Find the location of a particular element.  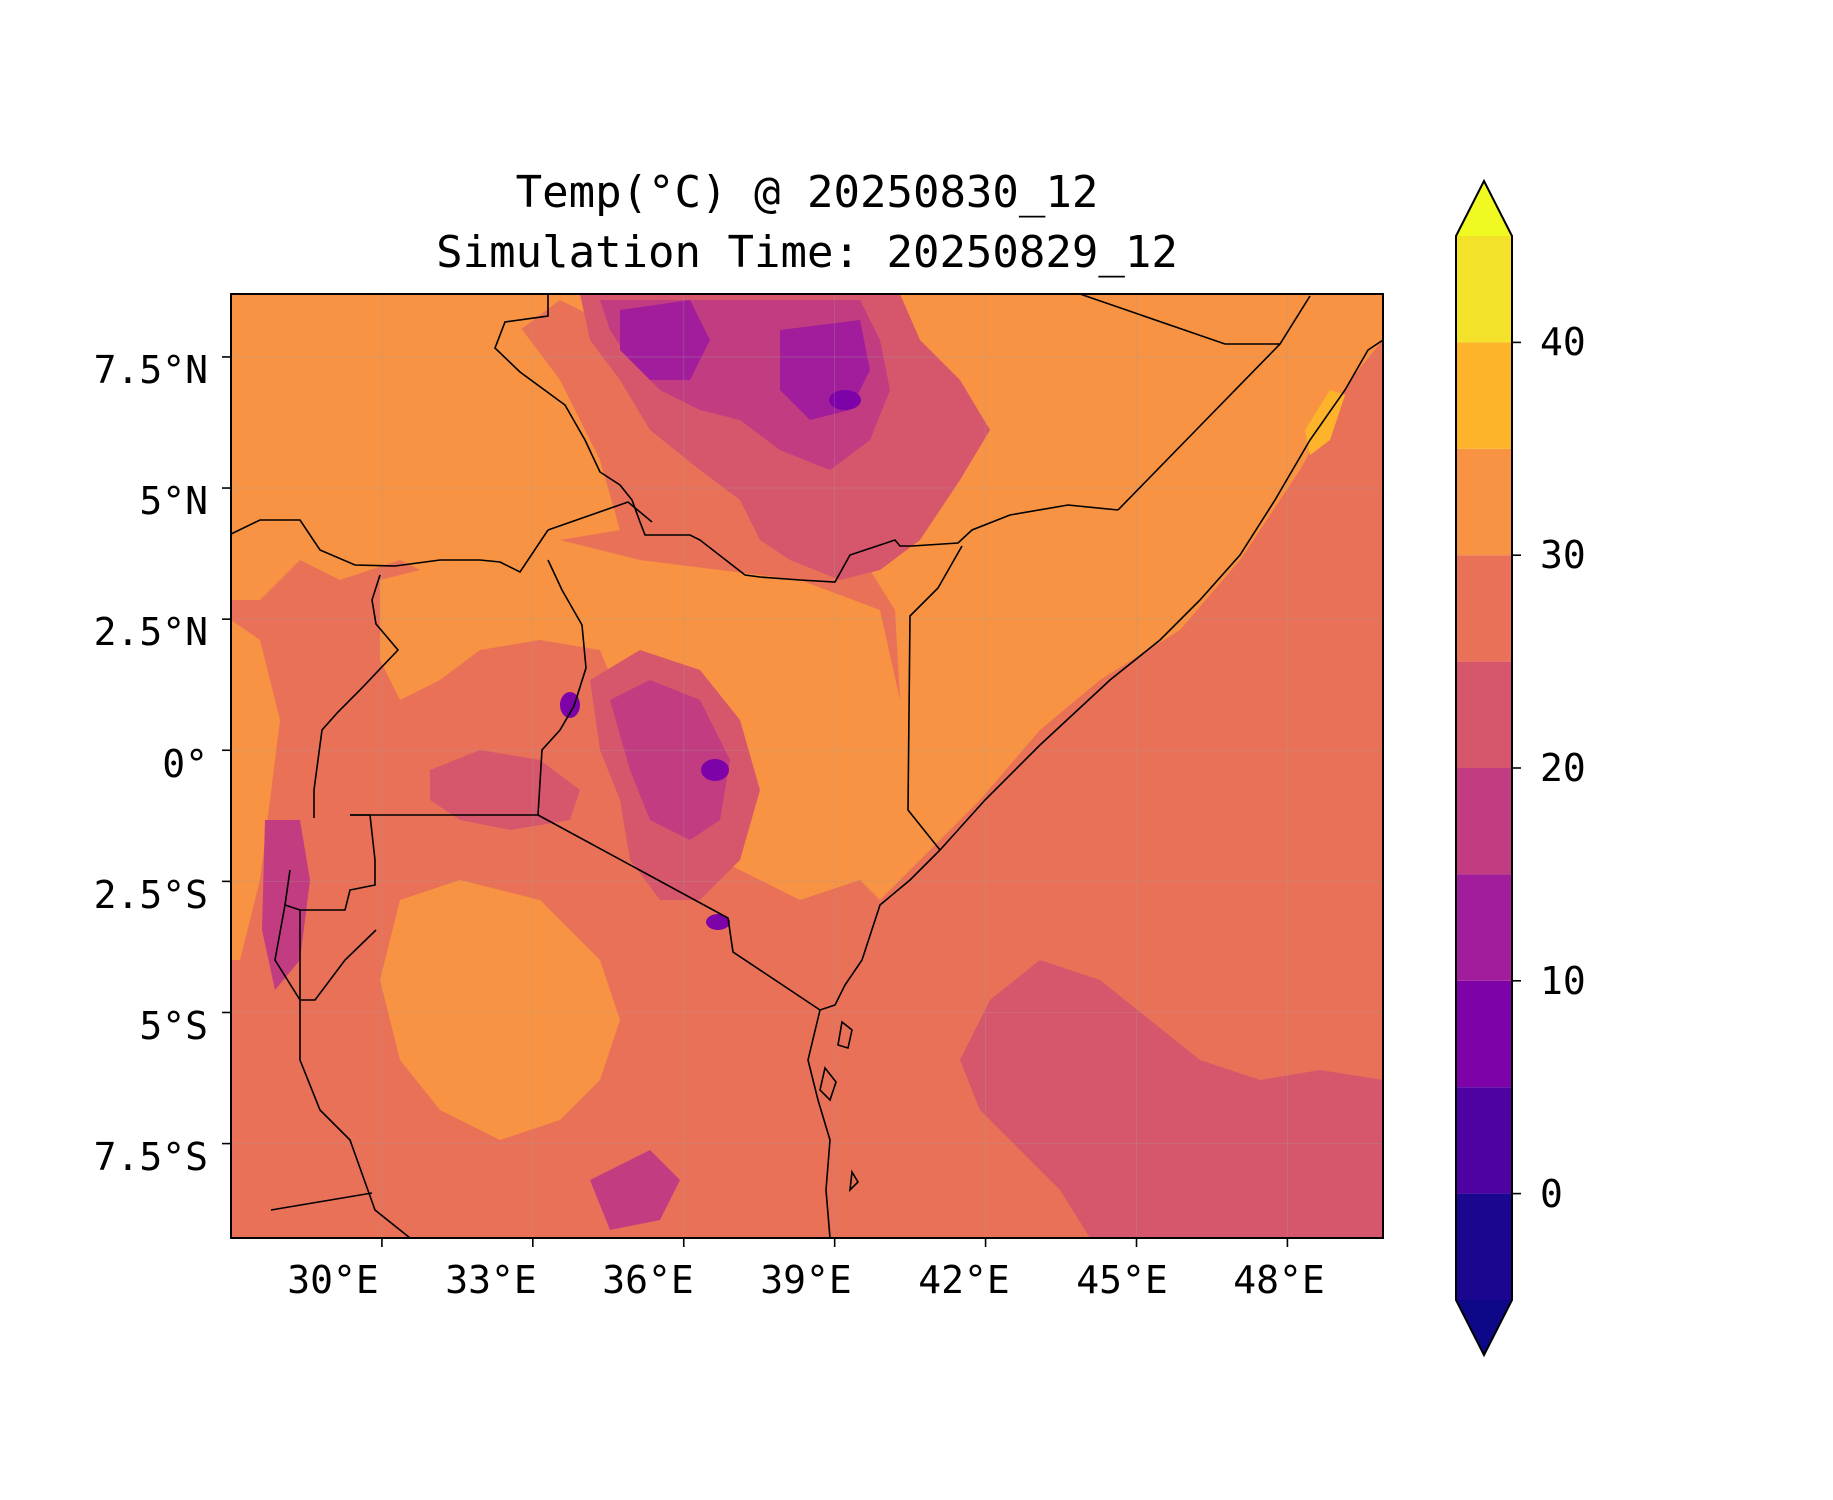

border-south-sudan-ethiopia is located at coordinates (806, 438).